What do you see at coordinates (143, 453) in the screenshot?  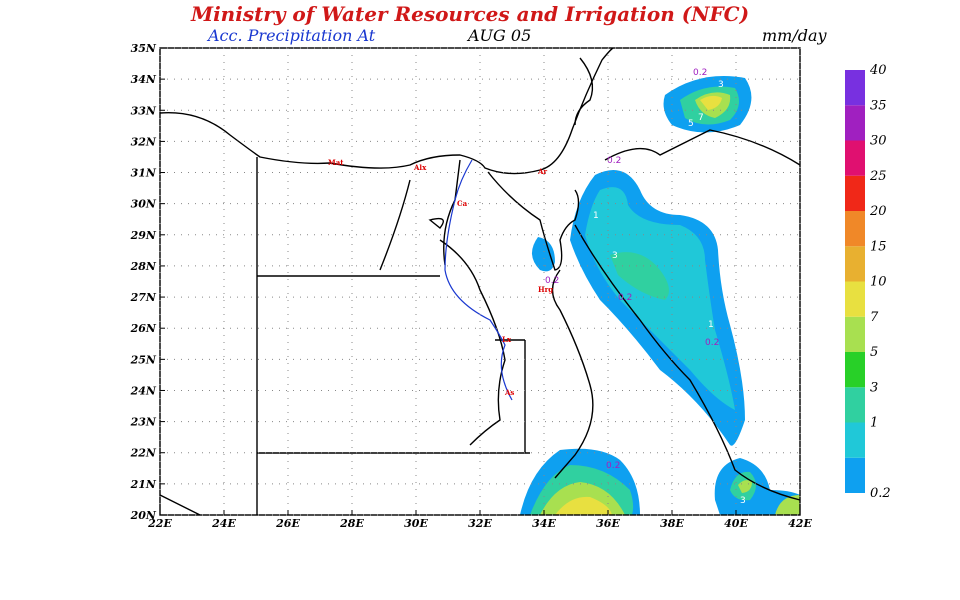 I see `lat-tick-label: 22N` at bounding box center [143, 453].